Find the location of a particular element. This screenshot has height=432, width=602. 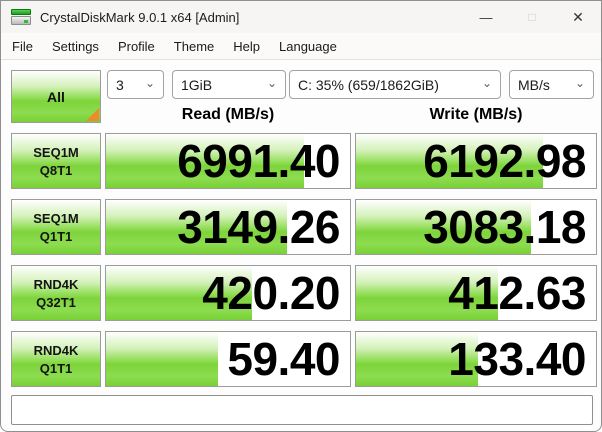

unit-value: MB/s is located at coordinates (534, 84).